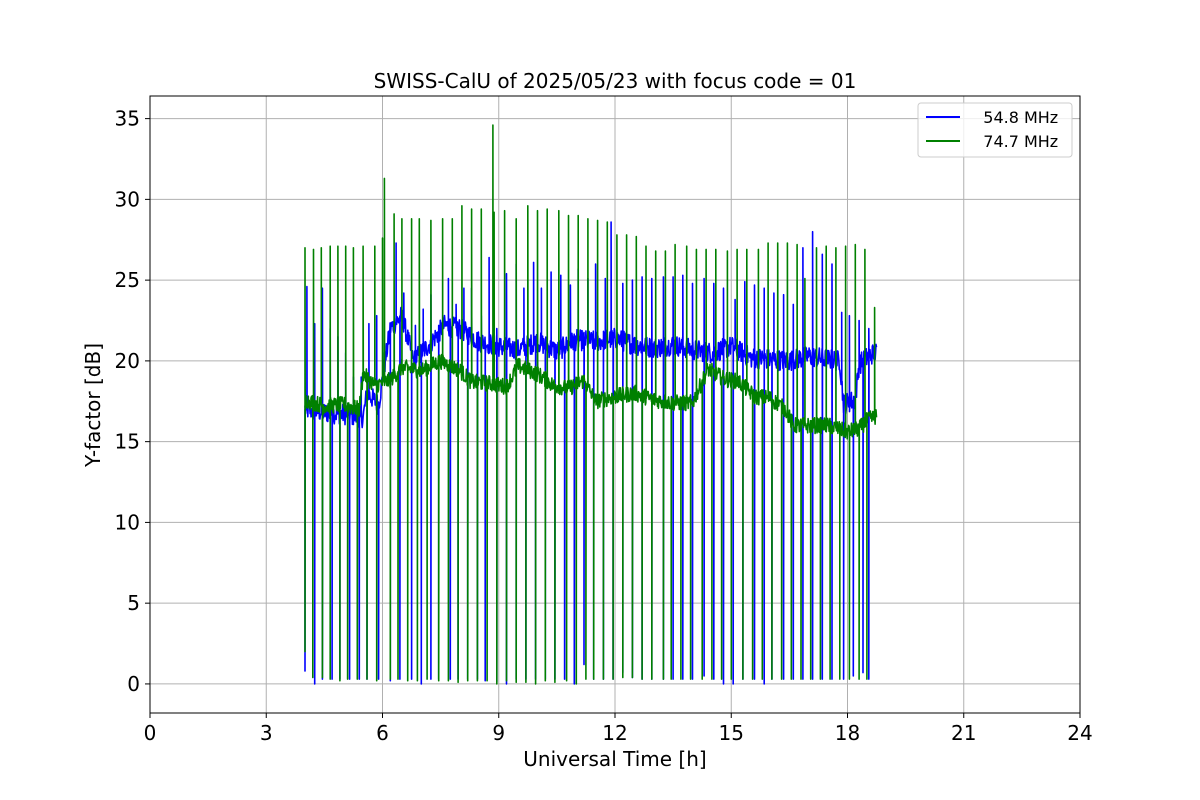 The width and height of the screenshot is (1200, 800). Describe the element at coordinates (1079, 733) in the screenshot. I see `x-tick-label: 24` at that location.